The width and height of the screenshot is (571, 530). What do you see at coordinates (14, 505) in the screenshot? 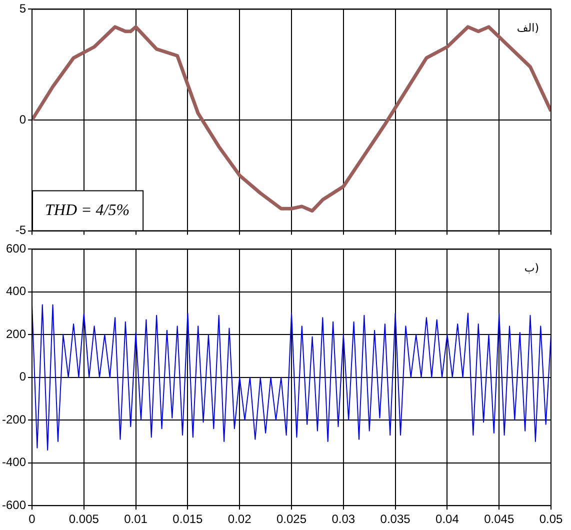
I see `y-tick-label: -600` at bounding box center [14, 505].